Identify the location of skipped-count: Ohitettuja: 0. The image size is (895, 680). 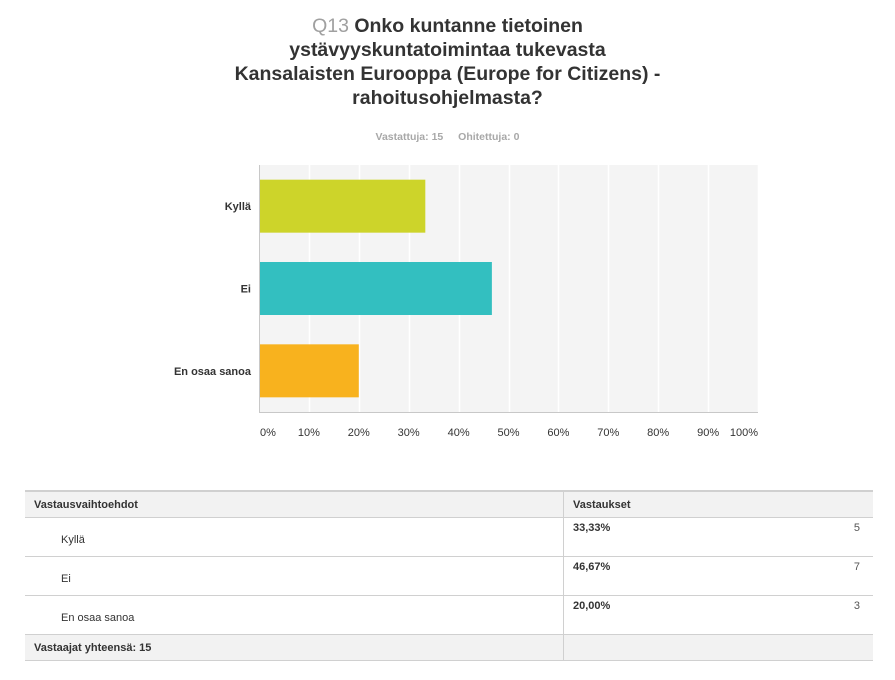
(489, 137).